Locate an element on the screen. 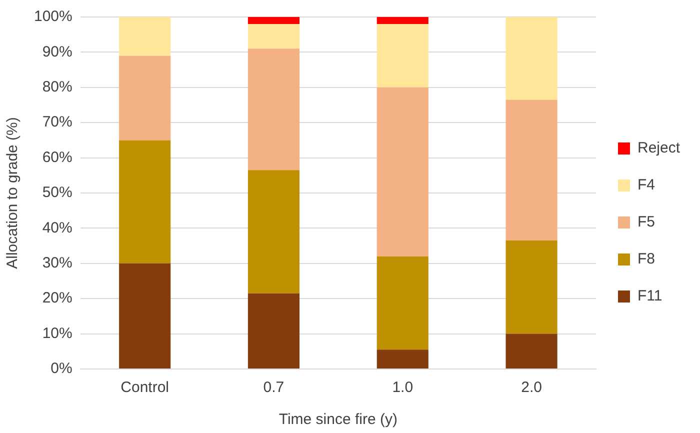 The image size is (700, 433). x-tick-label: 0.7 is located at coordinates (273, 387).